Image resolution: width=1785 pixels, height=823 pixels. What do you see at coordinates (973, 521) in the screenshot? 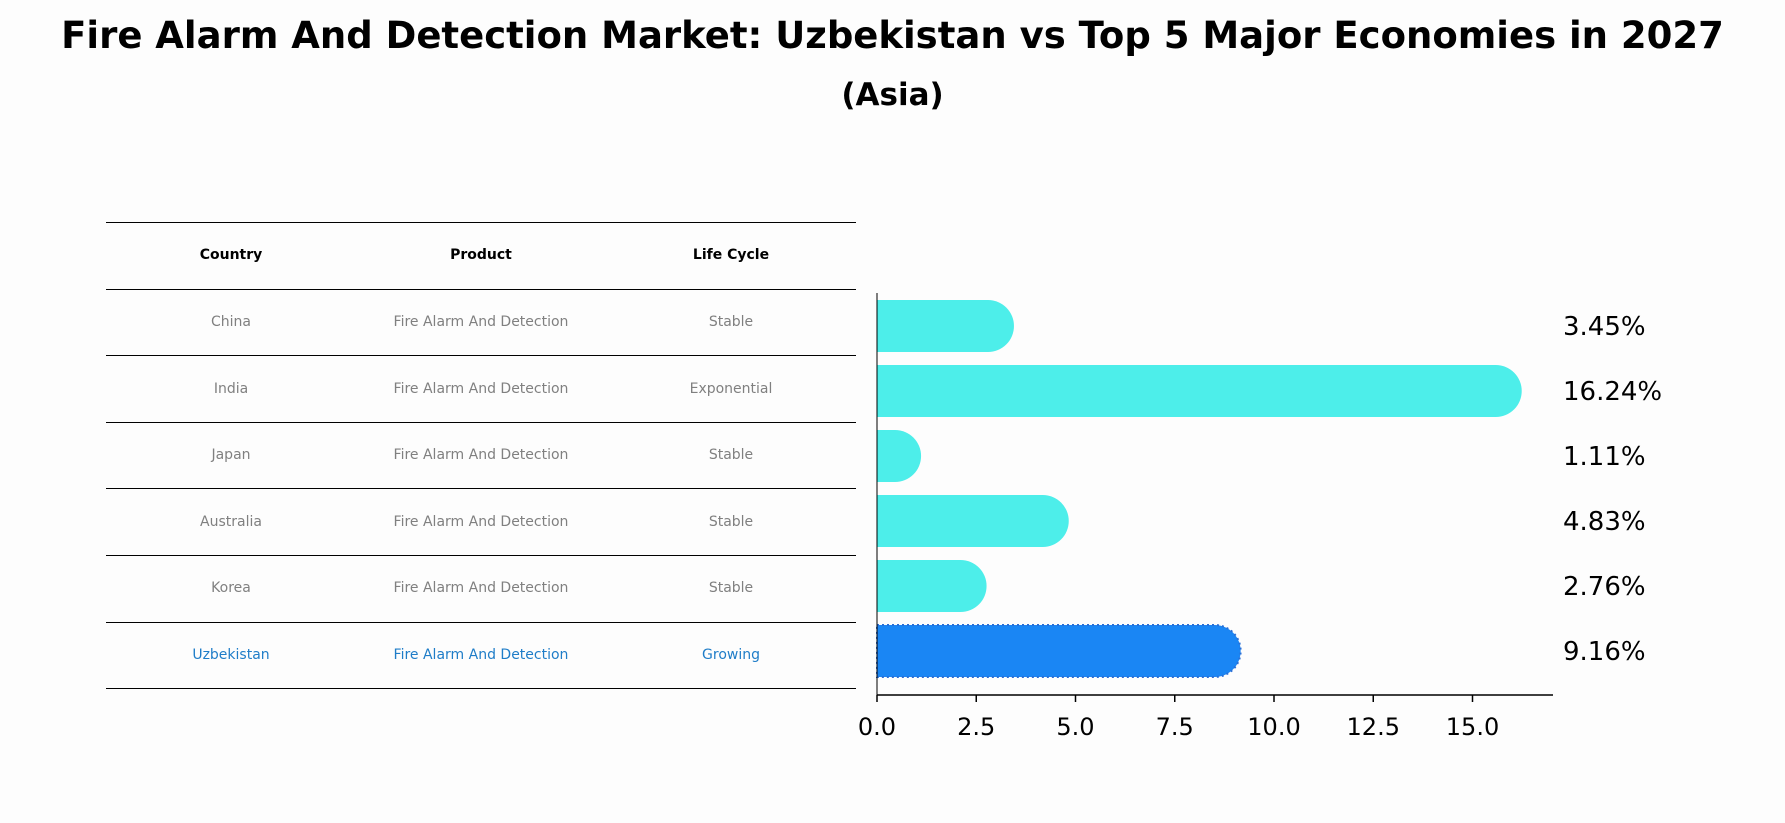
I see `bar-australia` at bounding box center [973, 521].